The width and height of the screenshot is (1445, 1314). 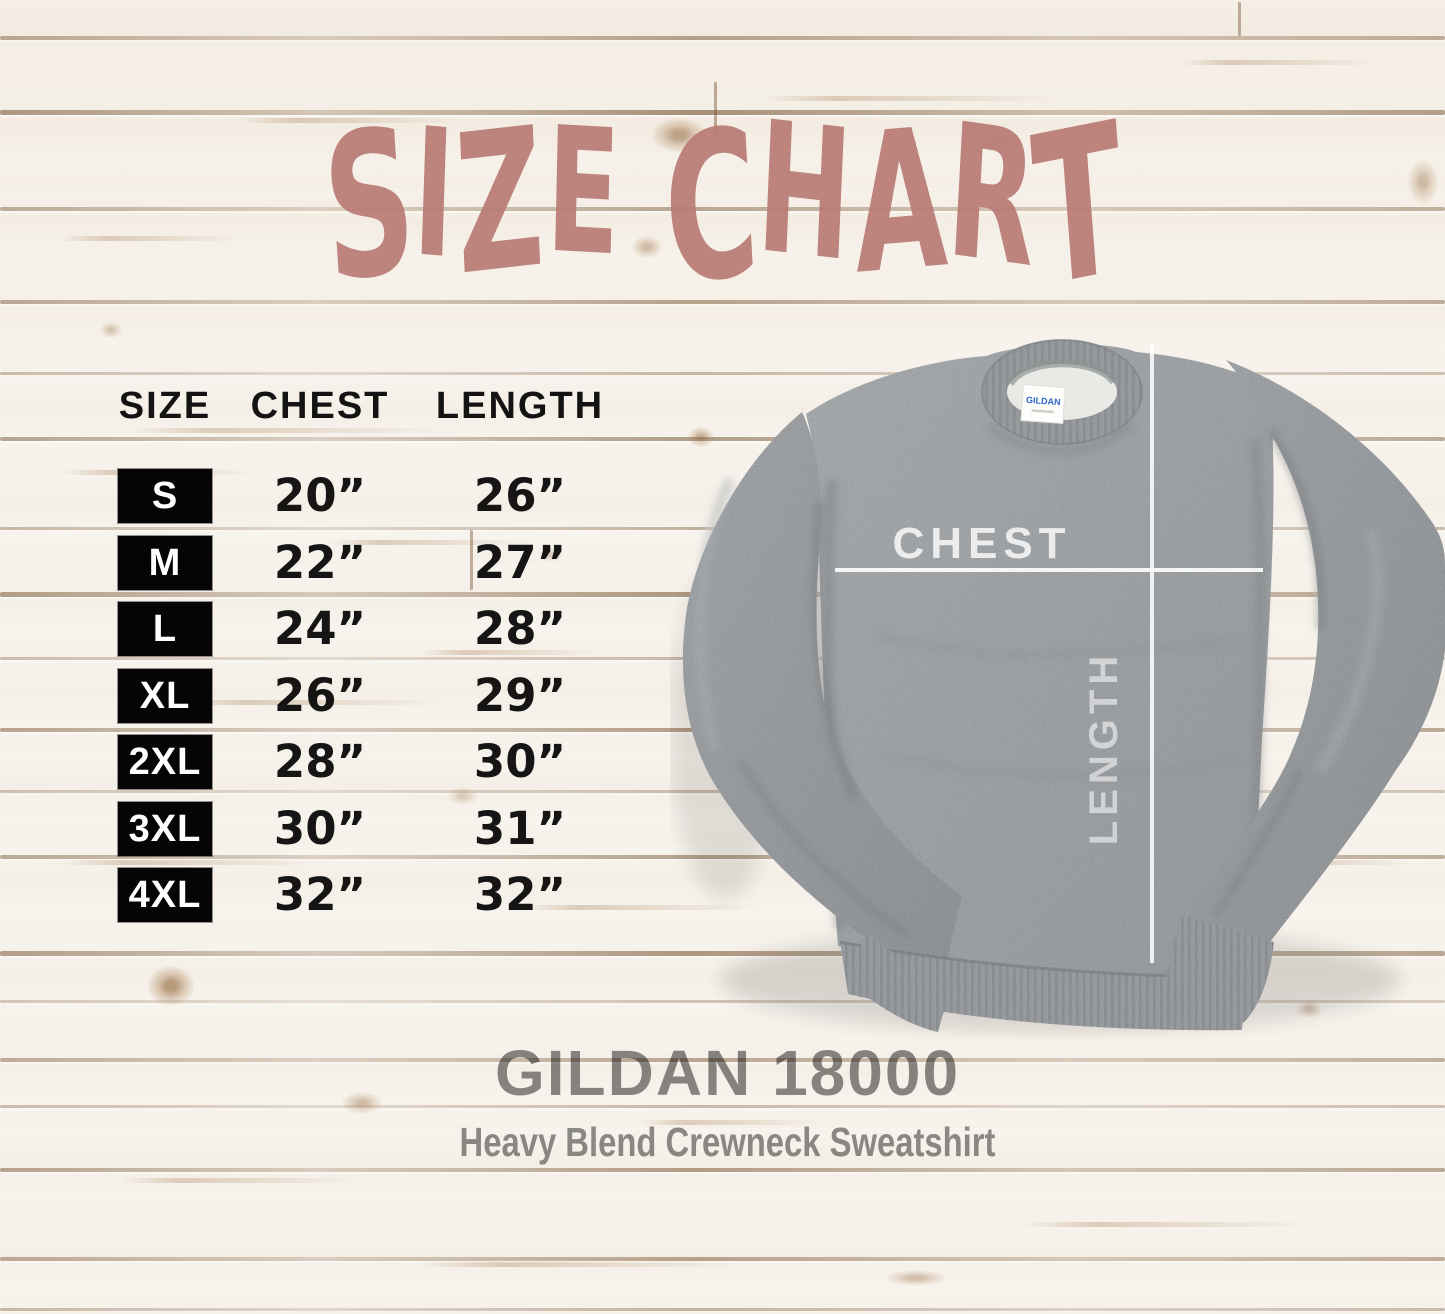 I want to click on product-subtitle: Heavy Blend Crewneck Sweatshirt, so click(x=727, y=1142).